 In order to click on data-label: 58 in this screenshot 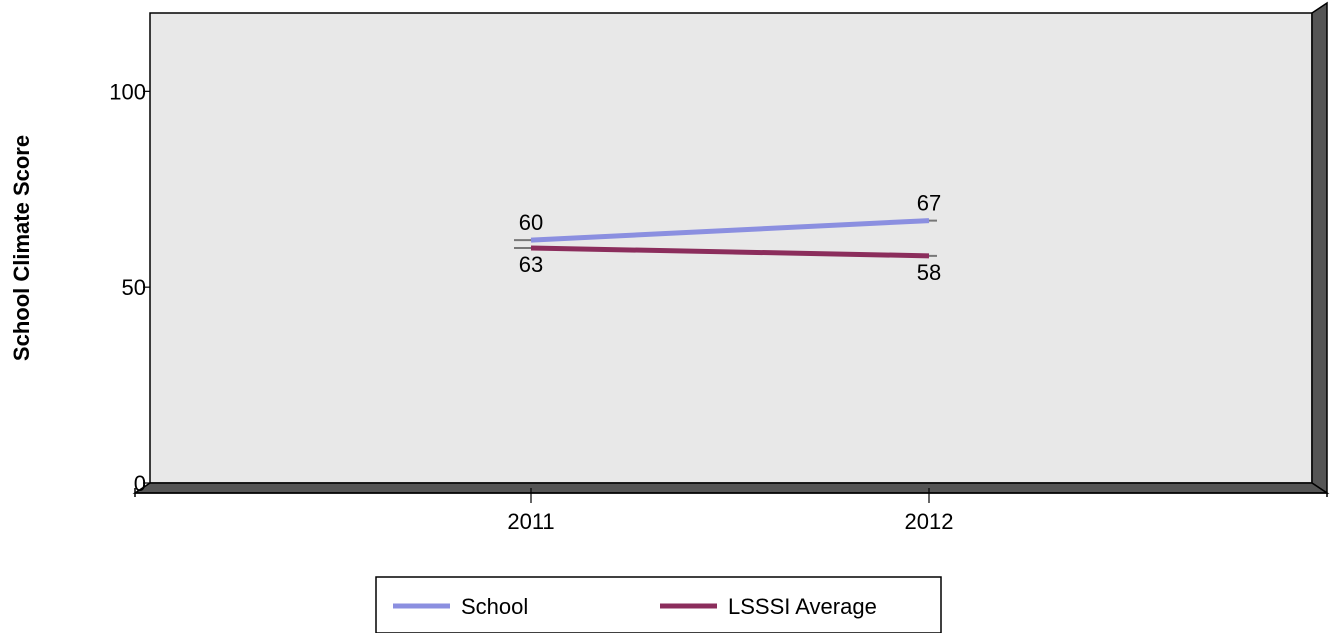, I will do `click(929, 272)`.